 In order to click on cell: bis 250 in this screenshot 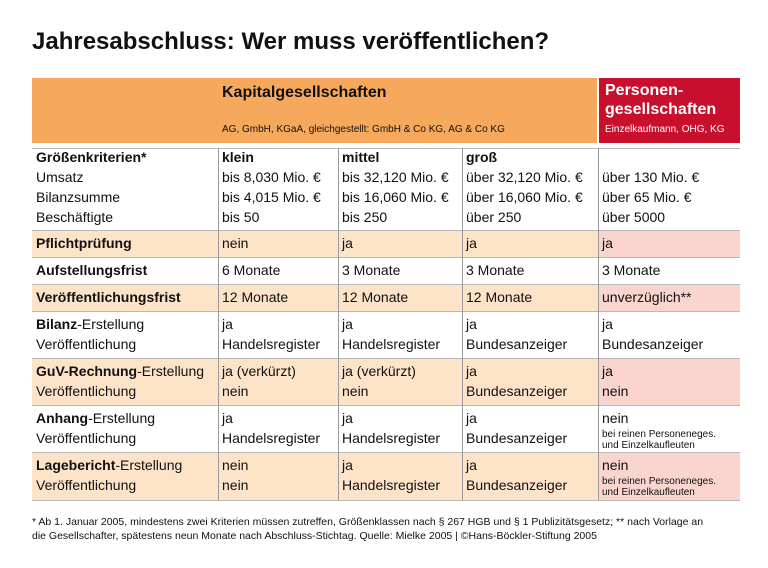, I will do `click(365, 217)`.